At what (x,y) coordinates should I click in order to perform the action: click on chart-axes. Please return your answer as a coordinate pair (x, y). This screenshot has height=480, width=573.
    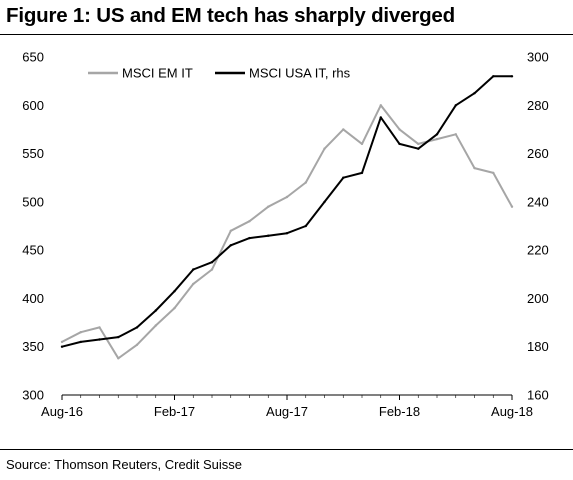
    Looking at the image, I should click on (287, 397).